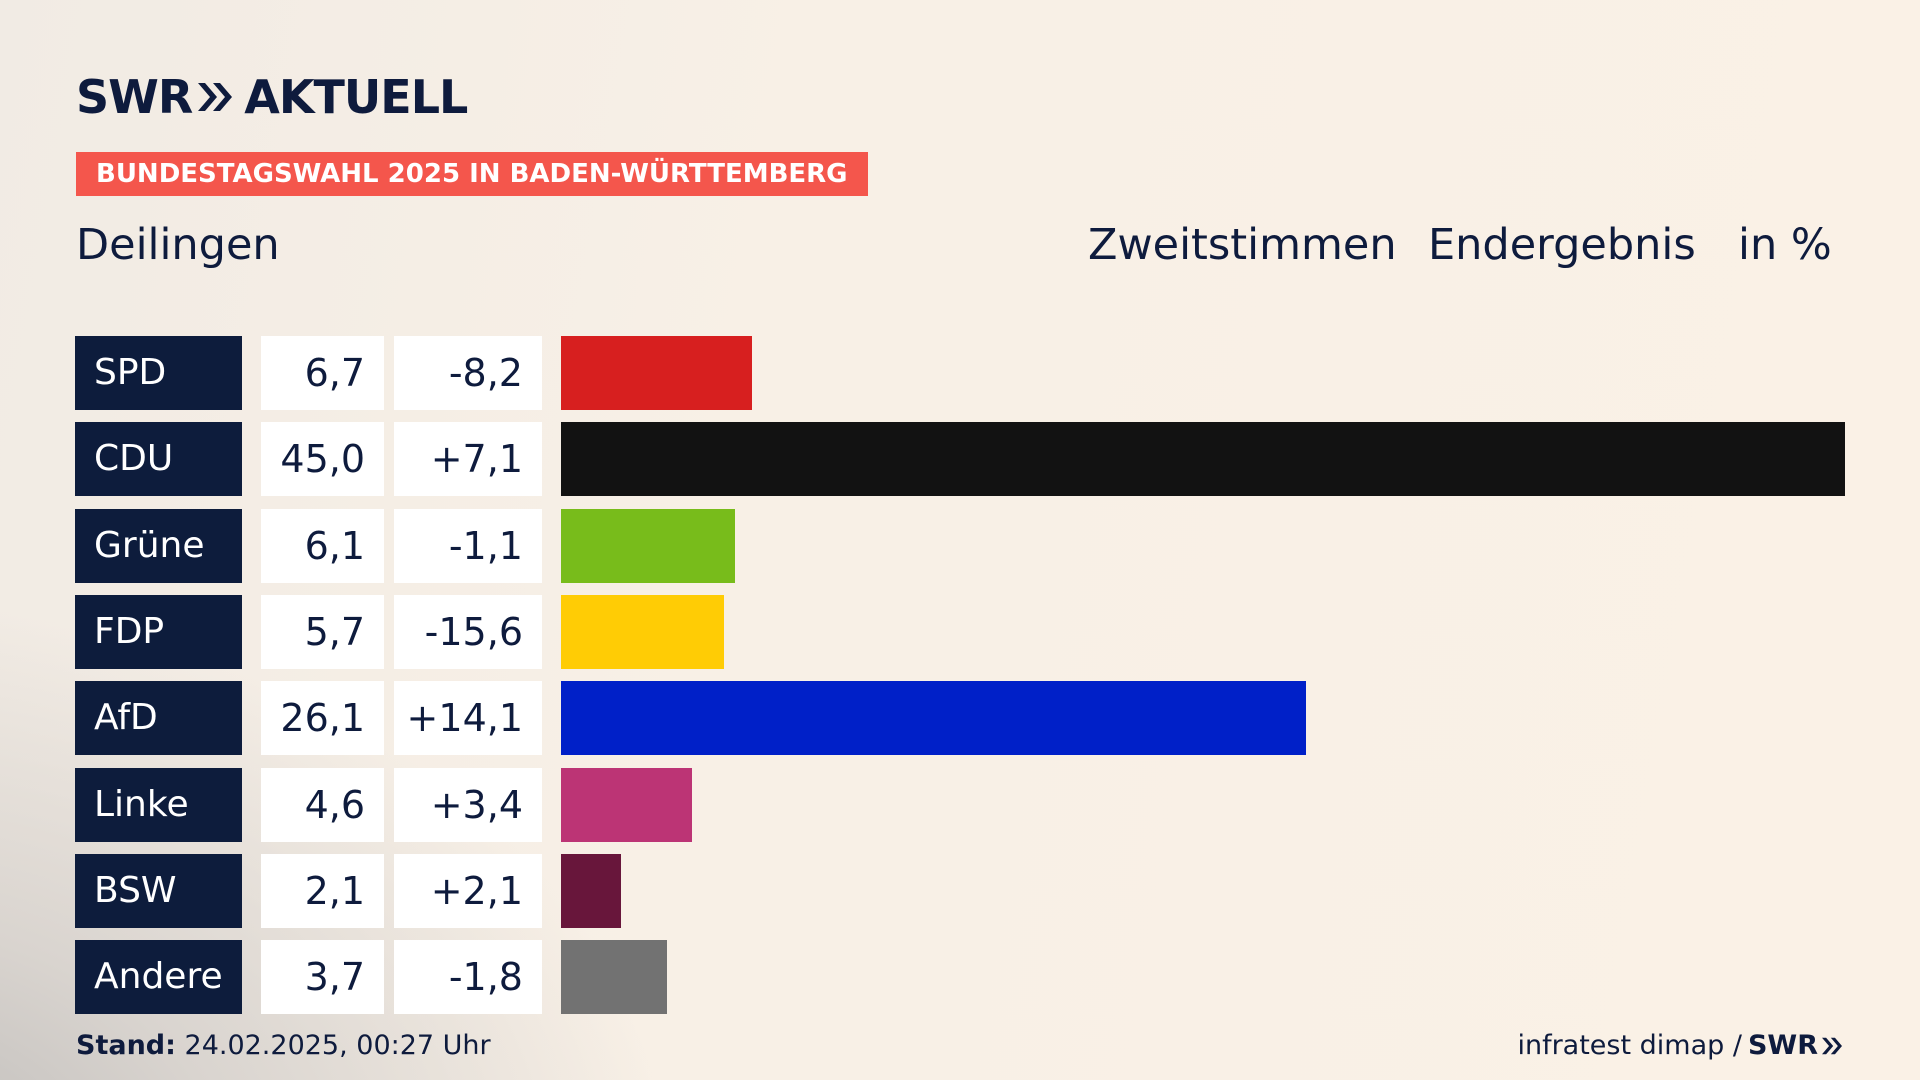 The height and width of the screenshot is (1080, 1920). I want to click on stand-value: 24.02.2025, 00:27 Uhr, so click(337, 1045).